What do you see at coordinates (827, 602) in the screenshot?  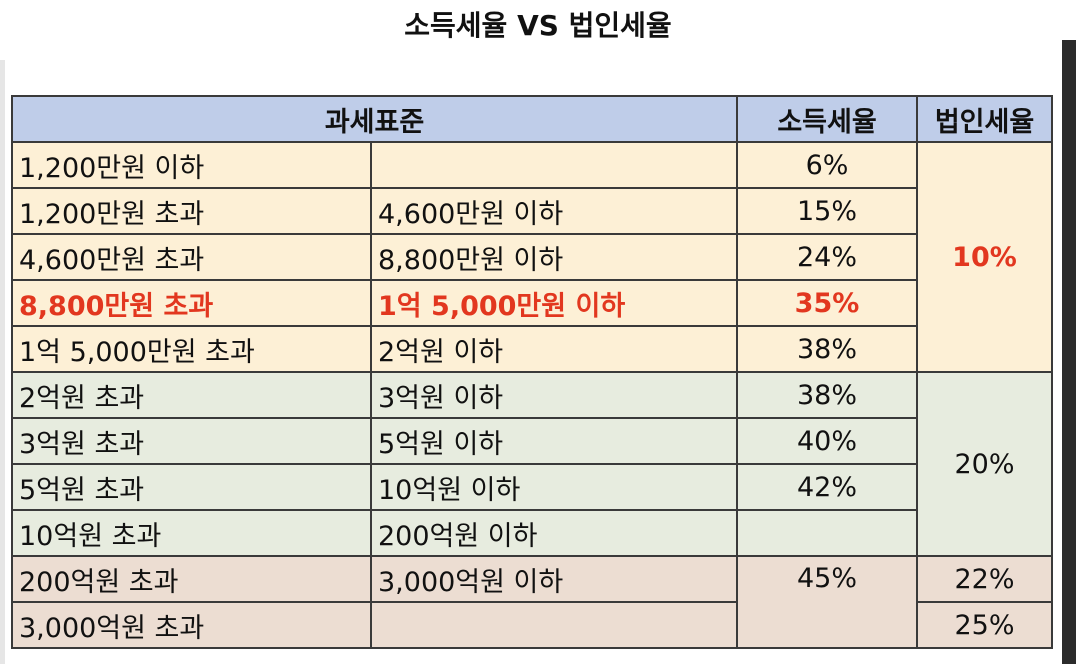 I see `income-rate: 45%` at bounding box center [827, 602].